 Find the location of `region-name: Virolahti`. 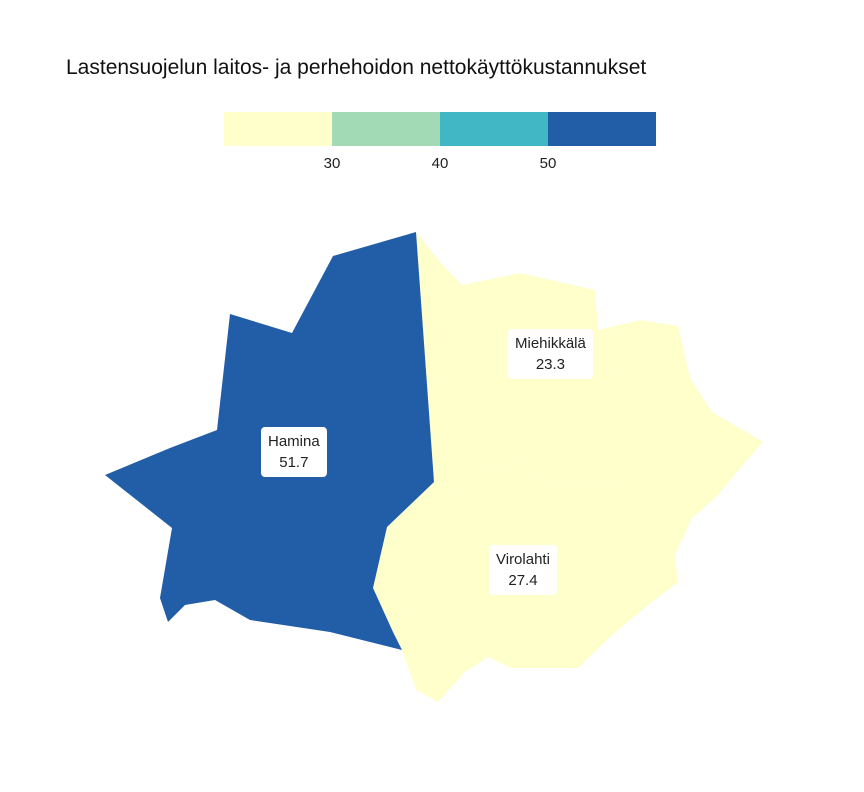

region-name: Virolahti is located at coordinates (523, 559).